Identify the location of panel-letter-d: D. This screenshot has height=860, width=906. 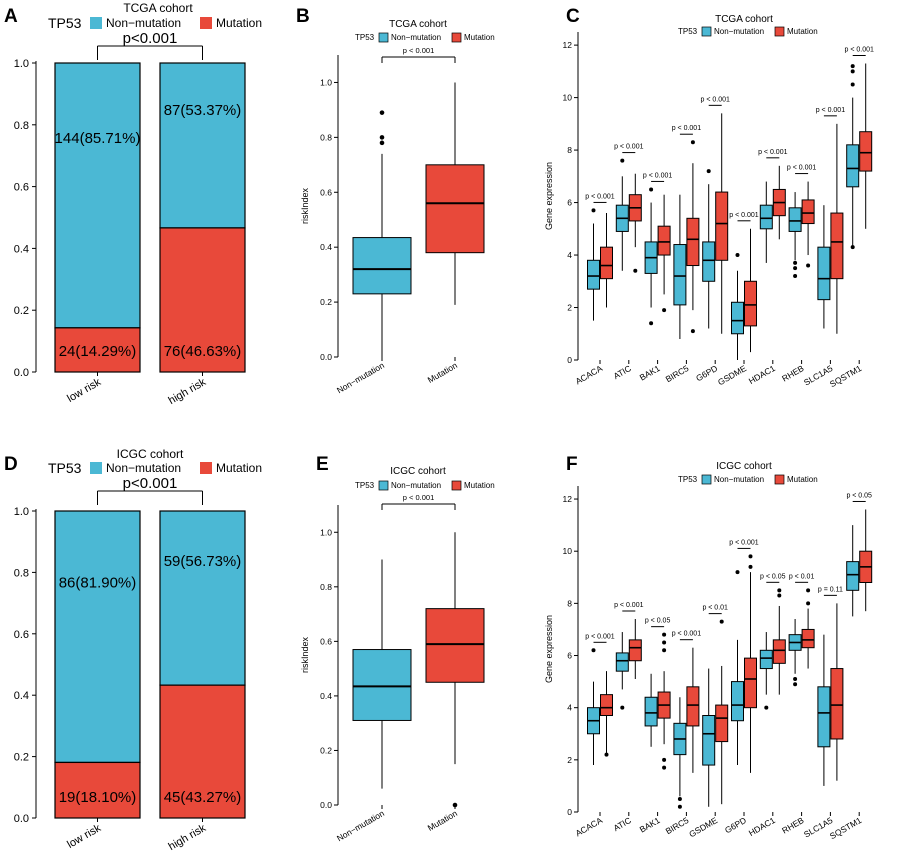
(11, 464).